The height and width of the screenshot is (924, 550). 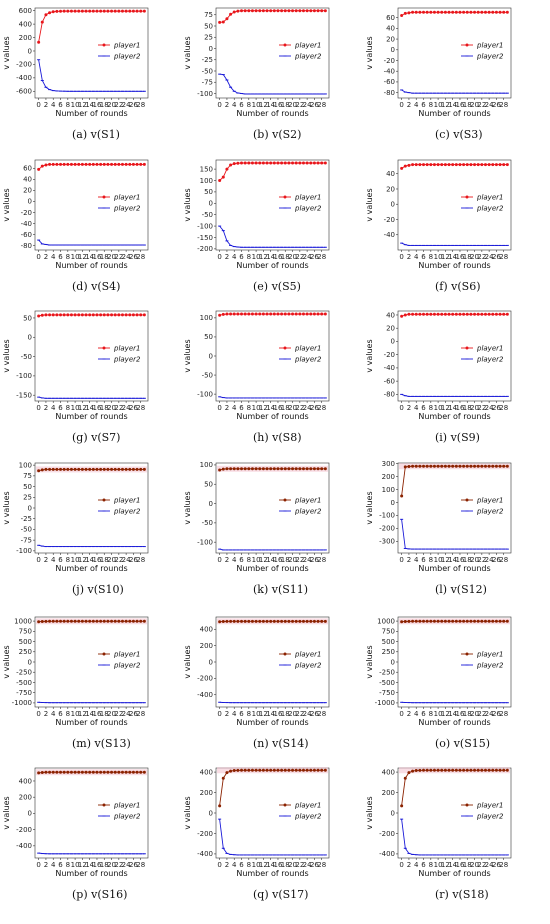 What do you see at coordinates (388, 793) in the screenshot?
I see `y-tick-label: 200` at bounding box center [388, 793].